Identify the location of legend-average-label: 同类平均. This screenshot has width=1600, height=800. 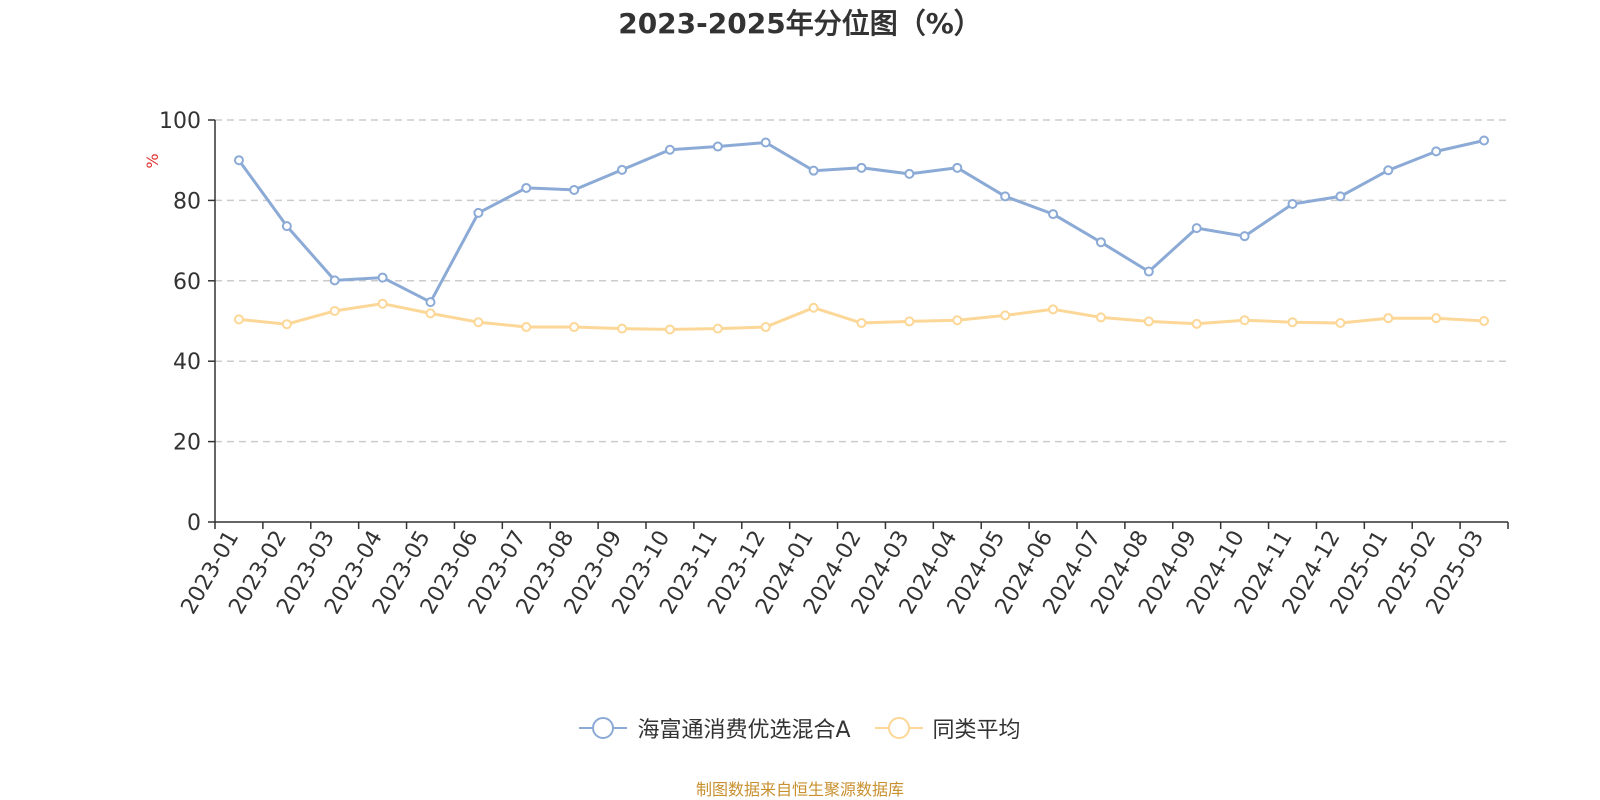
(976, 730).